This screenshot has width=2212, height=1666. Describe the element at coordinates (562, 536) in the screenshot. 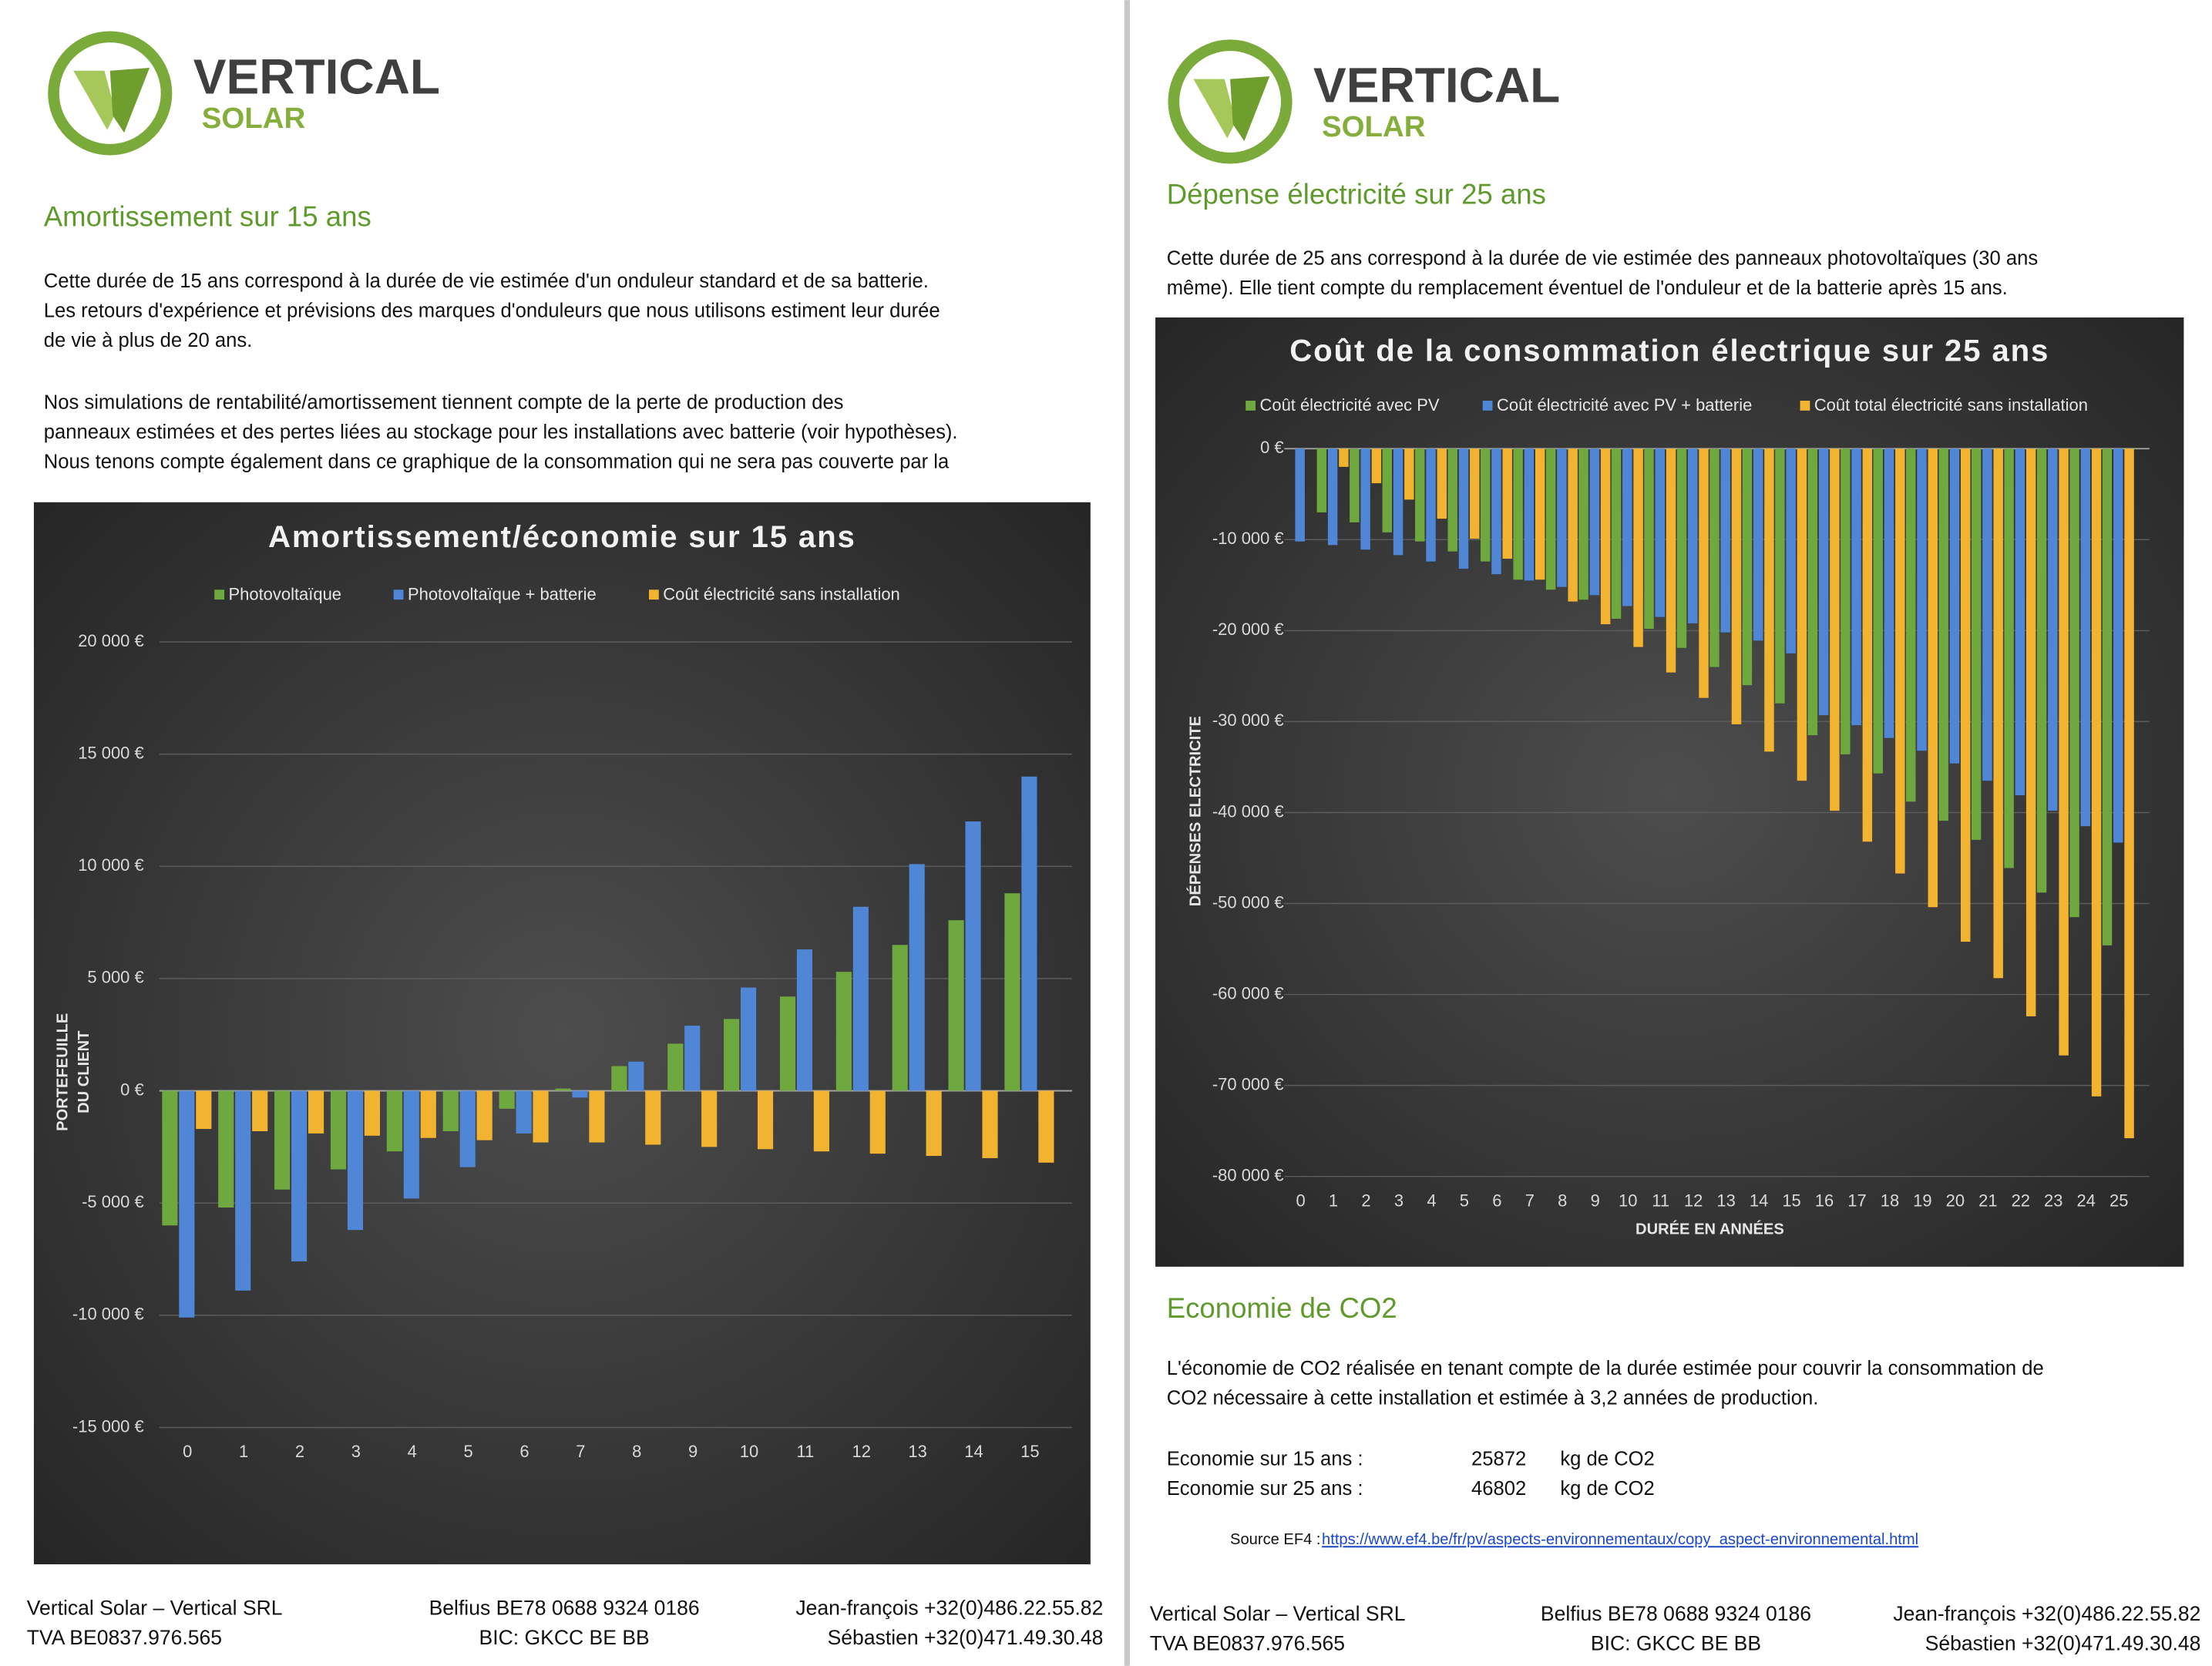

I see `chart-title: Amortissement/économie sur 15 ans` at that location.